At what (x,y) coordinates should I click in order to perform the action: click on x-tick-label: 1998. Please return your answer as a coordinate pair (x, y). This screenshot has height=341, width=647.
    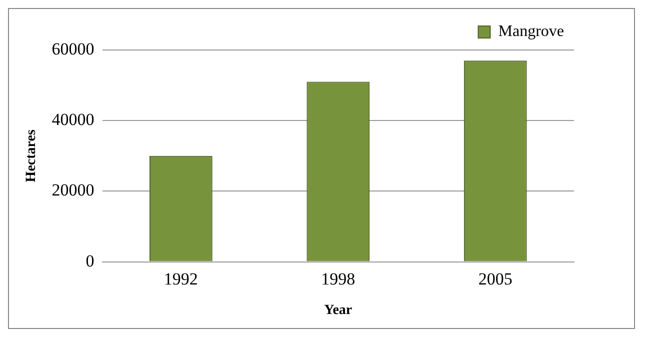
    Looking at the image, I should click on (338, 278).